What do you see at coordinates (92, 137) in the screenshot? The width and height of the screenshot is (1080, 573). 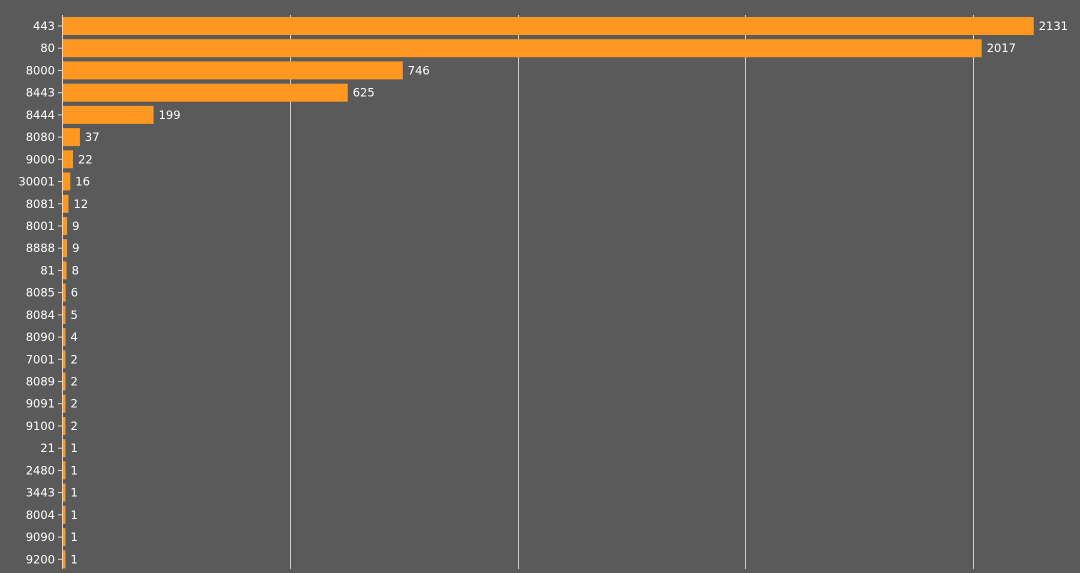 I see `data-label: 37` at bounding box center [92, 137].